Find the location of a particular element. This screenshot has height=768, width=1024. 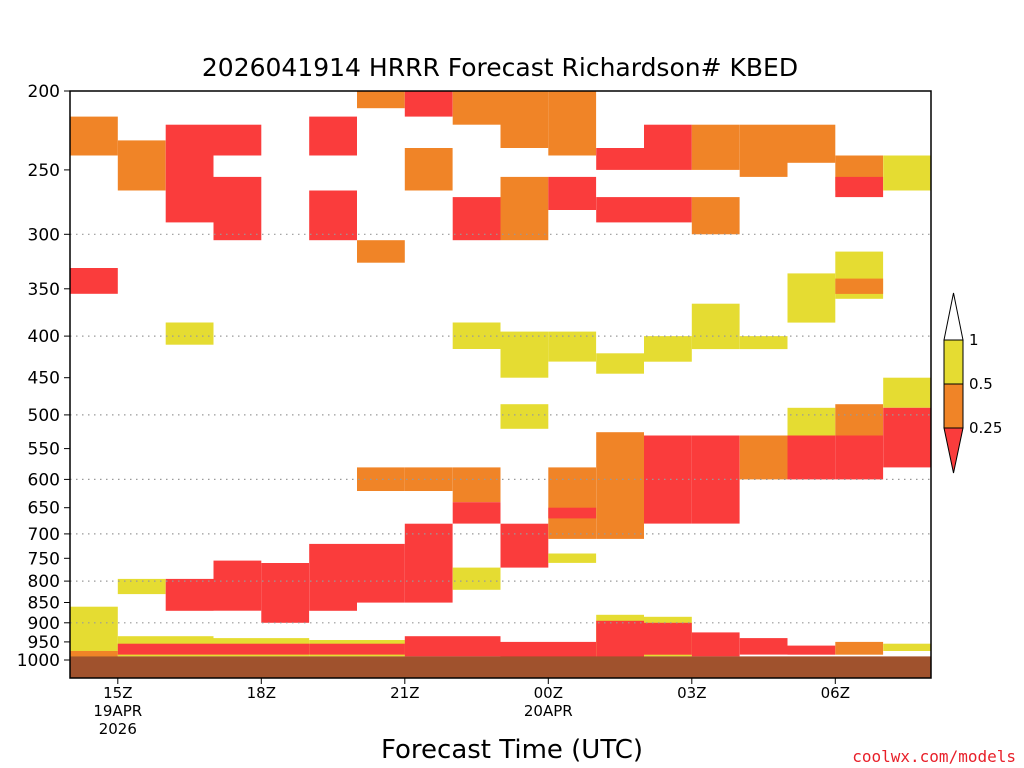

ground-band-rect is located at coordinates (500, 667).